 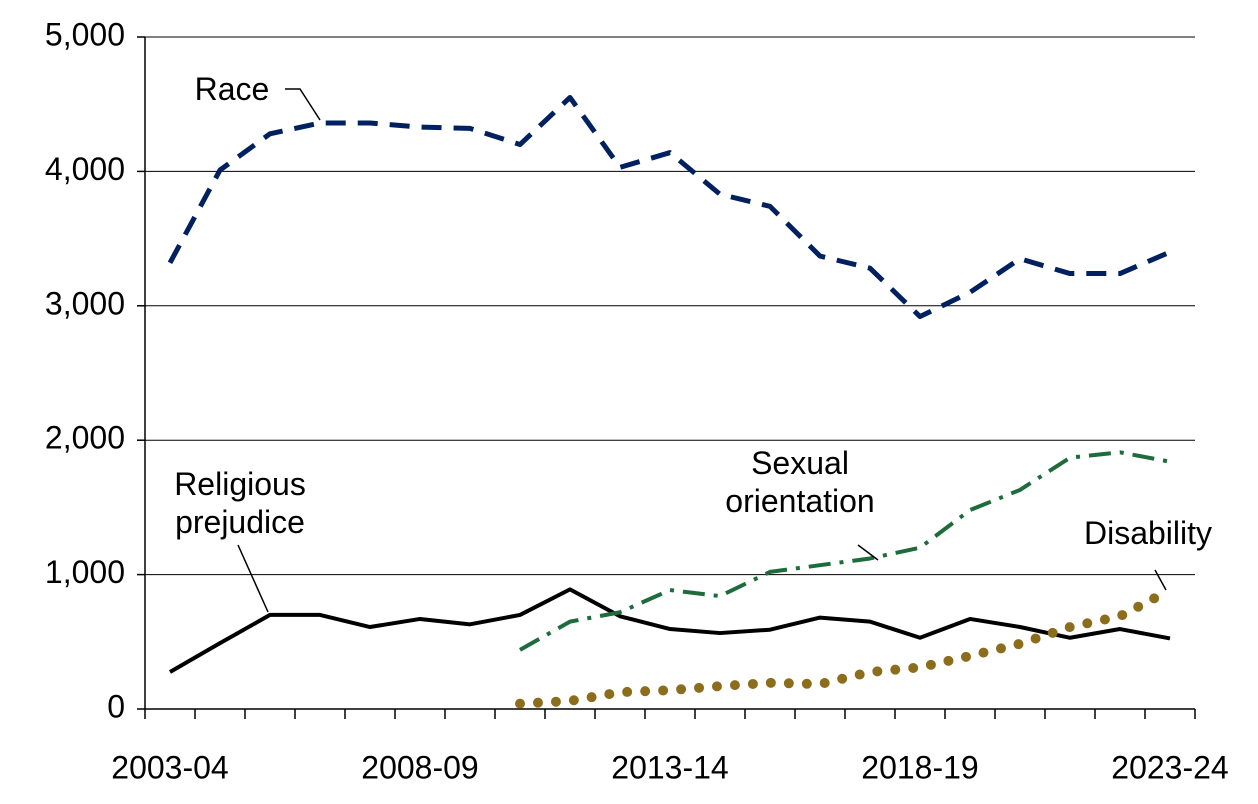 I want to click on series-label: Religious prejudice, so click(x=240, y=503).